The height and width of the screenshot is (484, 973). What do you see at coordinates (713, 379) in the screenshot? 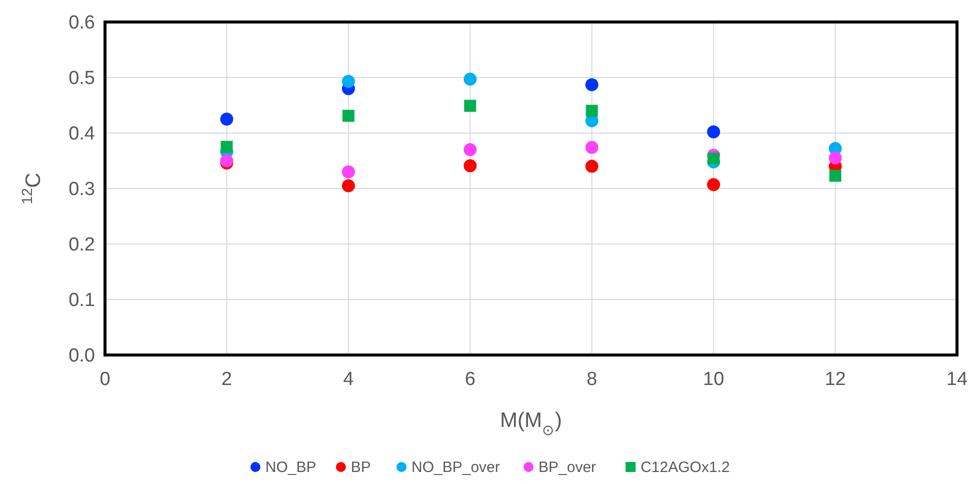
I see `x-tick-label: 10` at bounding box center [713, 379].